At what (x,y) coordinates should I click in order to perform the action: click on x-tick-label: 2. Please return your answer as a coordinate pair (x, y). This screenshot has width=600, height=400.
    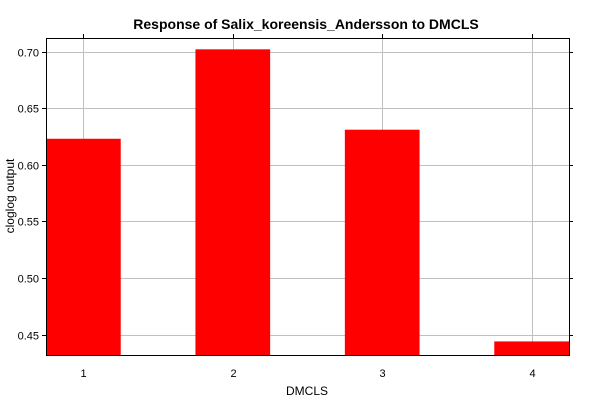
    Looking at the image, I should click on (233, 374).